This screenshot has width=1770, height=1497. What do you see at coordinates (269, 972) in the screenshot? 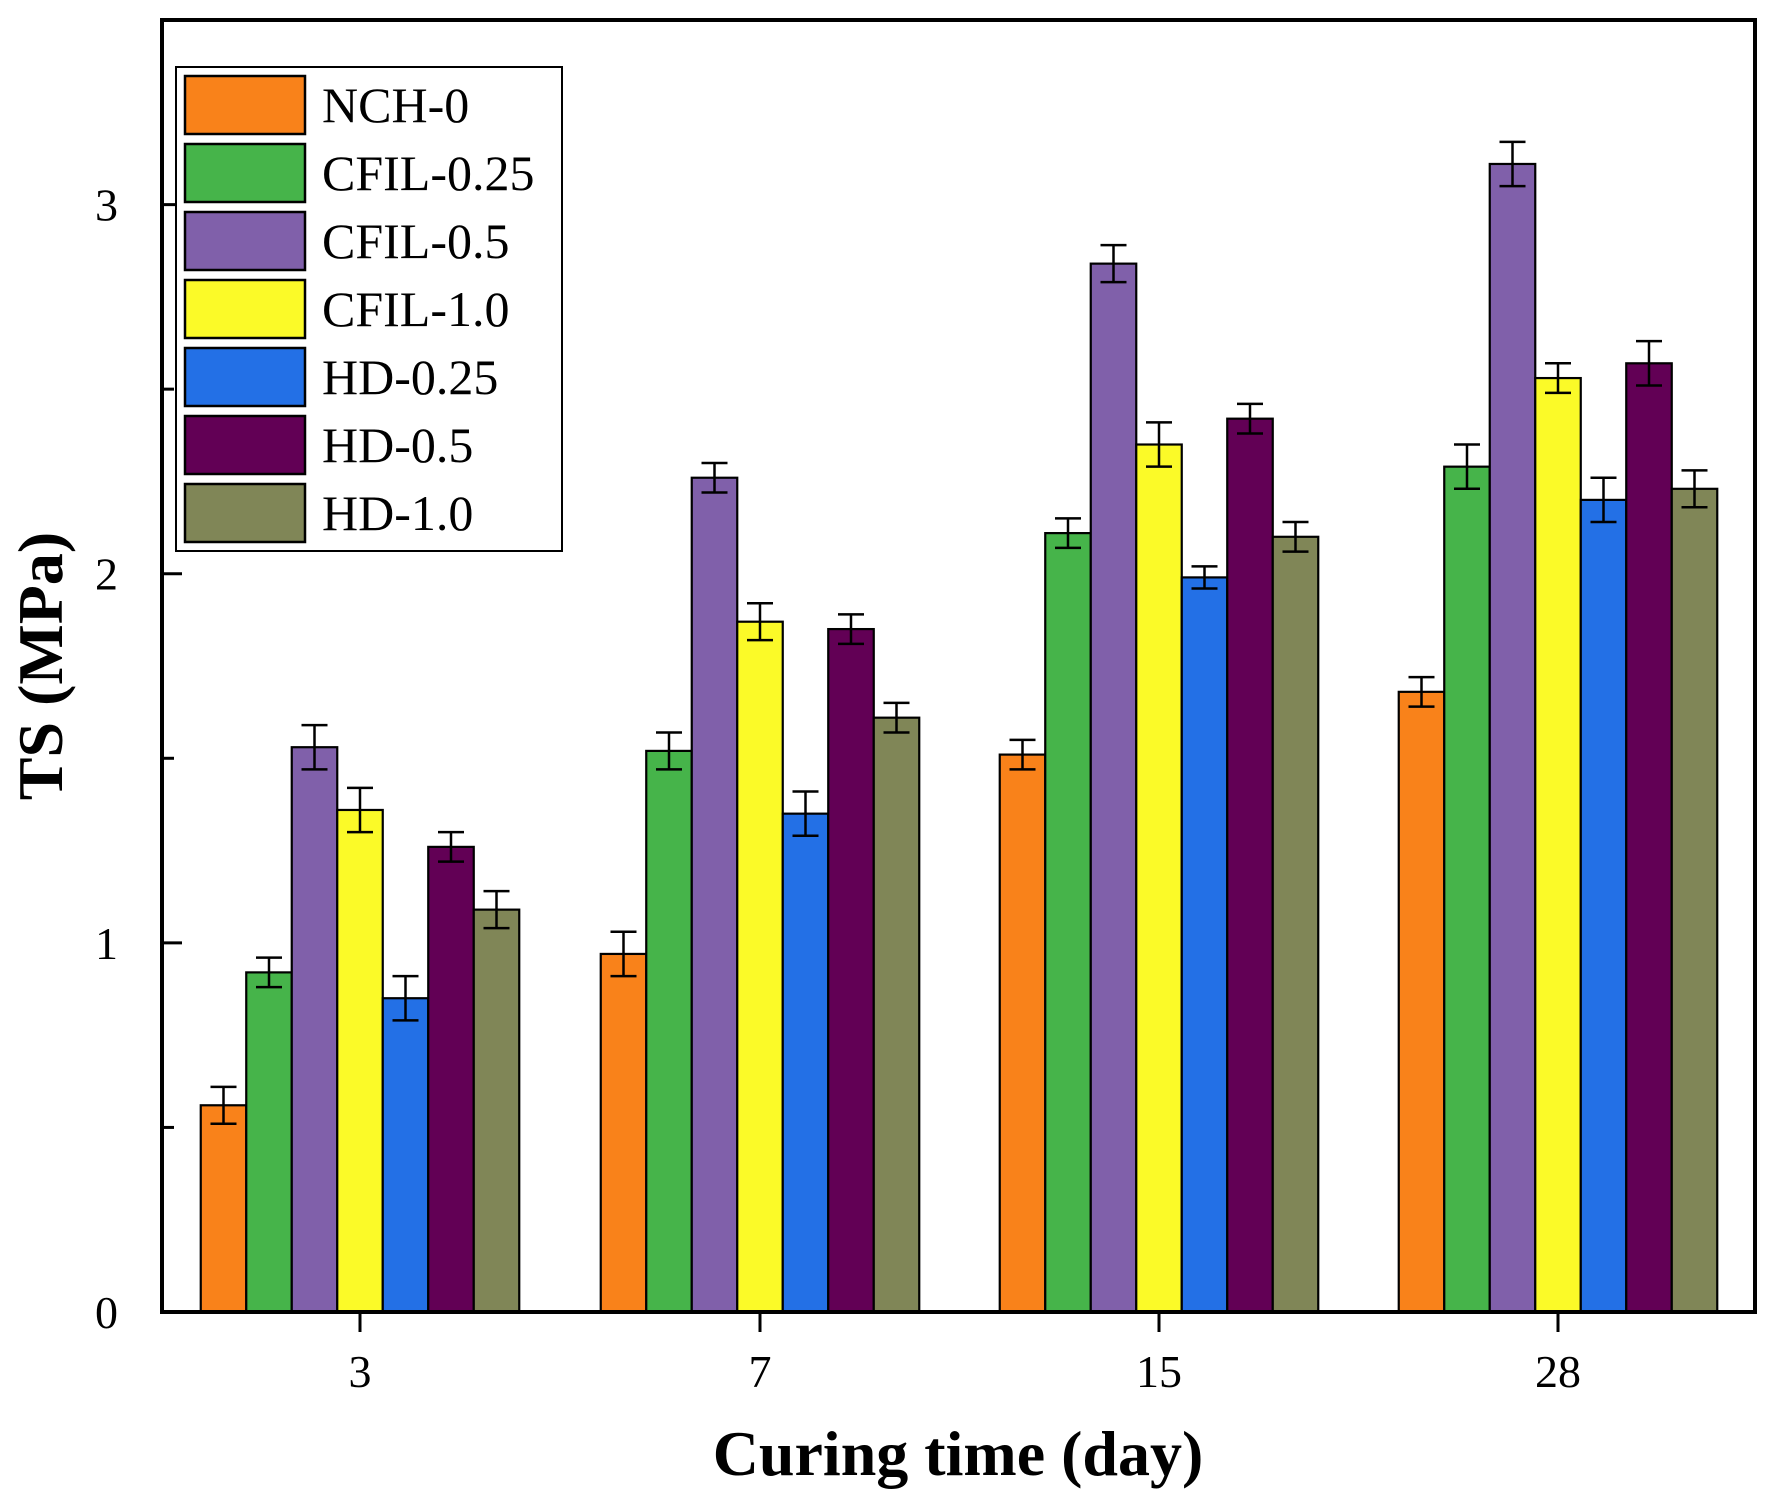
I see `error-bar-CFIL-0.25-day-3` at bounding box center [269, 972].